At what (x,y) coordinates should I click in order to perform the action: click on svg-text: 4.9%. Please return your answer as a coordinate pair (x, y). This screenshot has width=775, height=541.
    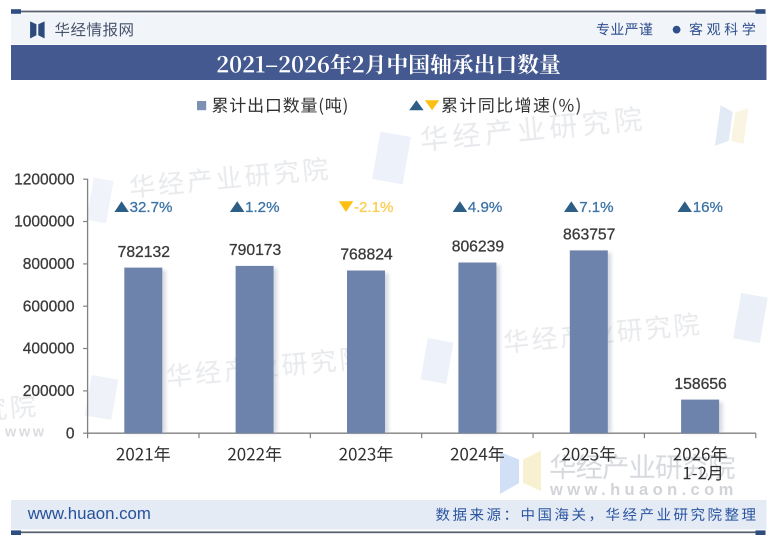
    Looking at the image, I should click on (485, 207).